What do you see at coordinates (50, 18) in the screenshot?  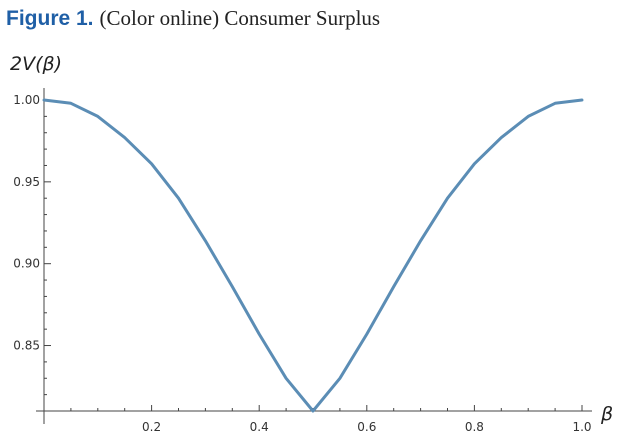 I see `figure-label: Figure 1.` at bounding box center [50, 18].